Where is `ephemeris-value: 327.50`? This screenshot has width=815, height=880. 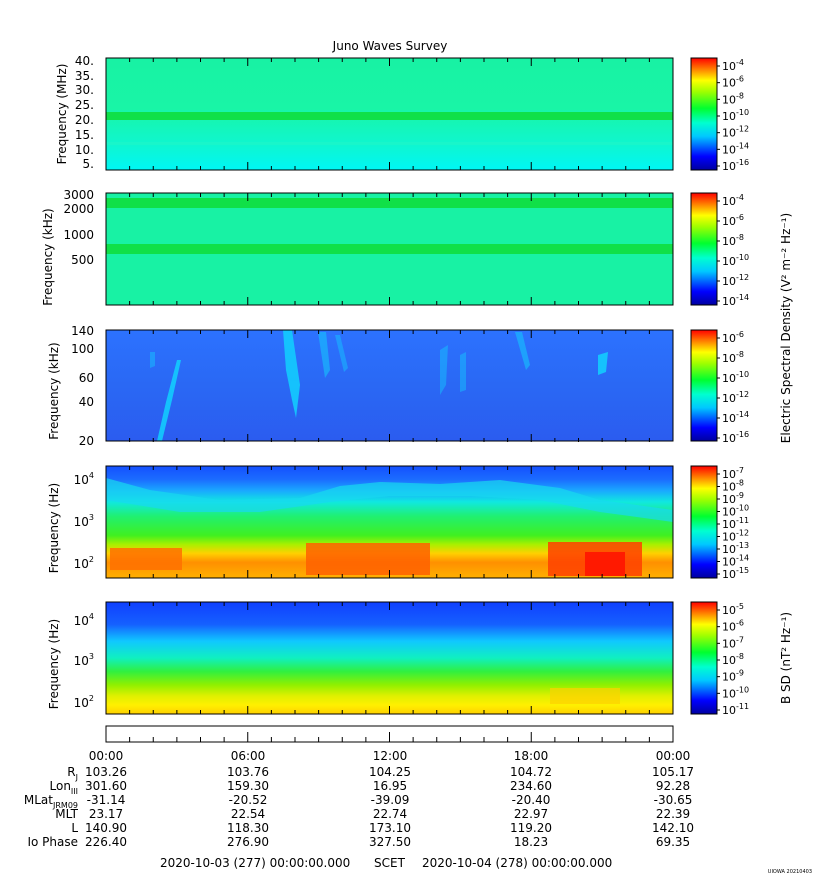
ephemeris-value: 327.50 is located at coordinates (390, 842).